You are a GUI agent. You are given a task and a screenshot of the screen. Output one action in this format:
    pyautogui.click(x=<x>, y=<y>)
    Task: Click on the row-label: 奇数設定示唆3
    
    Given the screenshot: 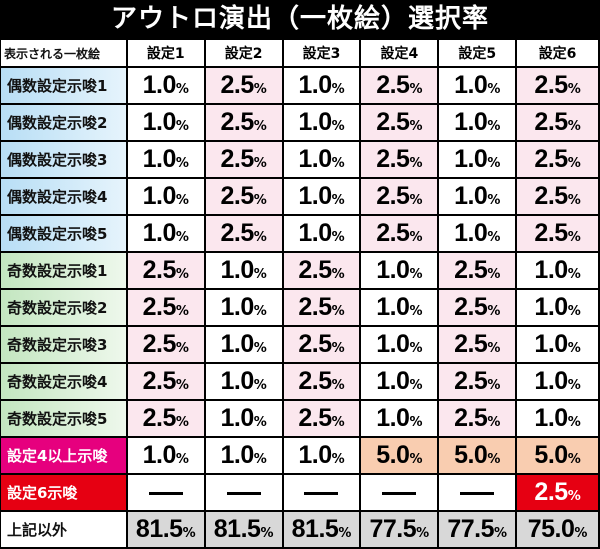 What is the action you would take?
    pyautogui.click(x=63, y=344)
    